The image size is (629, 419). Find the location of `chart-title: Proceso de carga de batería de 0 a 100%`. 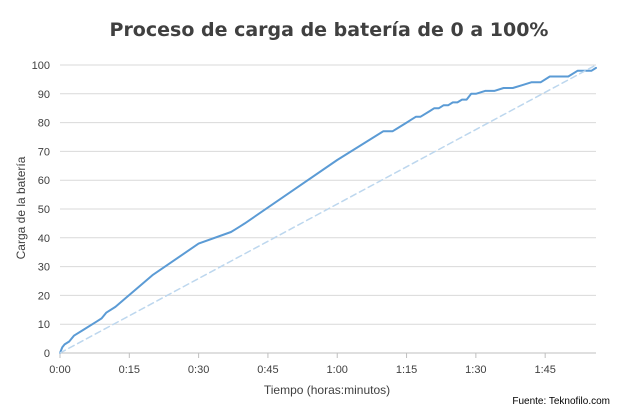

chart-title: Proceso de carga de batería de 0 a 100% is located at coordinates (329, 30).